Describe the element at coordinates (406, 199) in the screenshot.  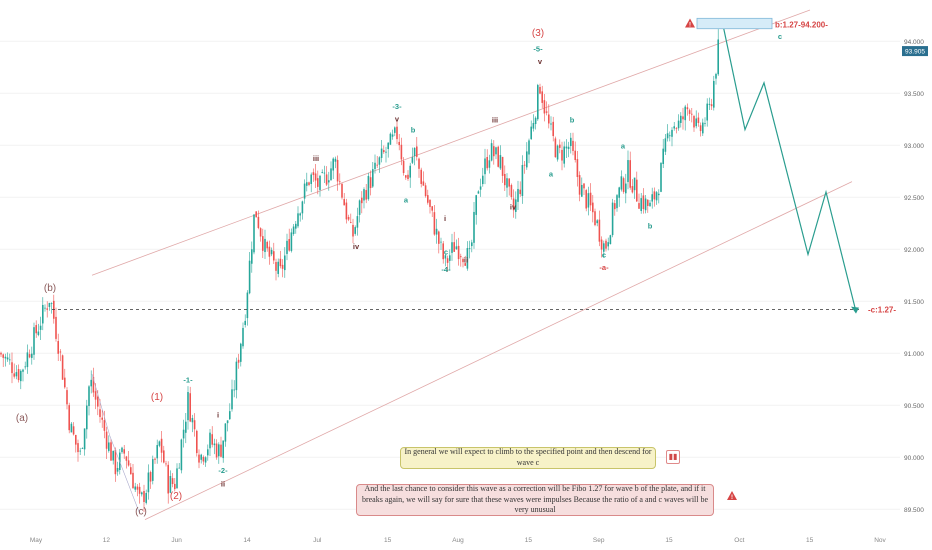
I see `wave-label: a` at that location.